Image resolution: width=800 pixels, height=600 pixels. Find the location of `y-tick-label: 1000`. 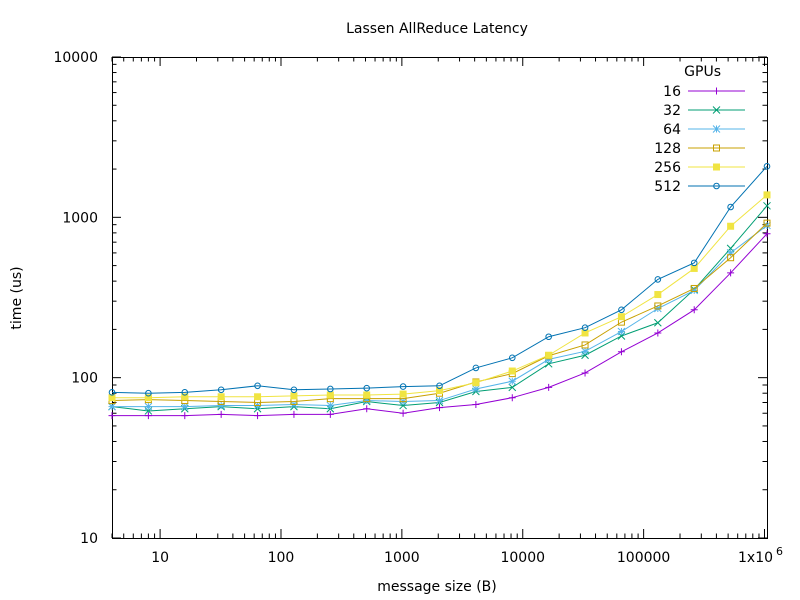

y-tick-label: 1000 is located at coordinates (80, 218).